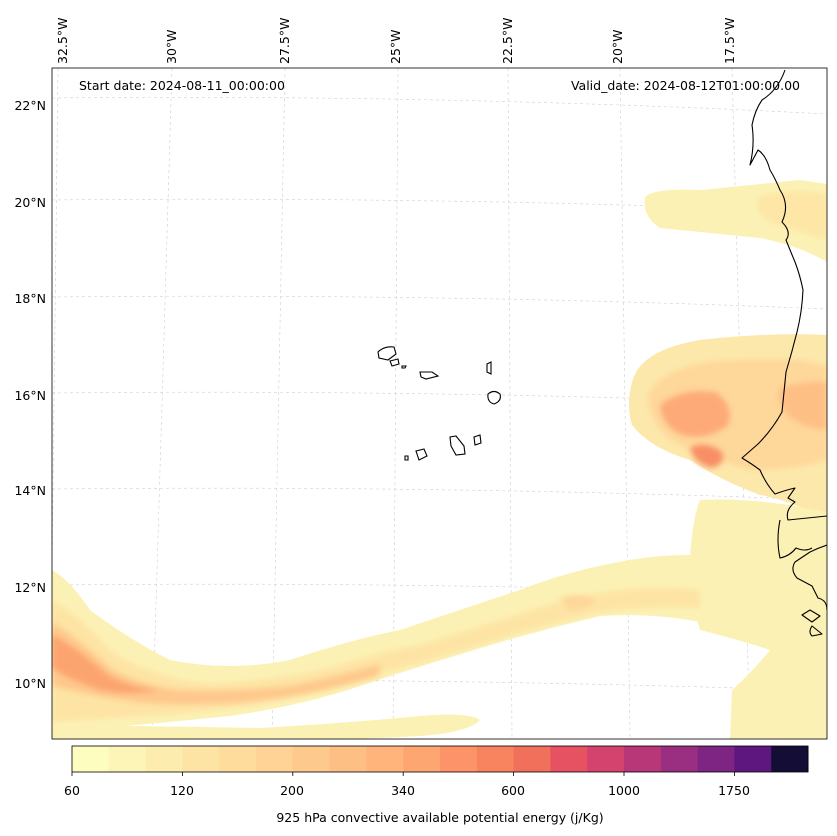  Describe the element at coordinates (30, 490) in the screenshot. I see `lat-label-14n: 14°N` at that location.